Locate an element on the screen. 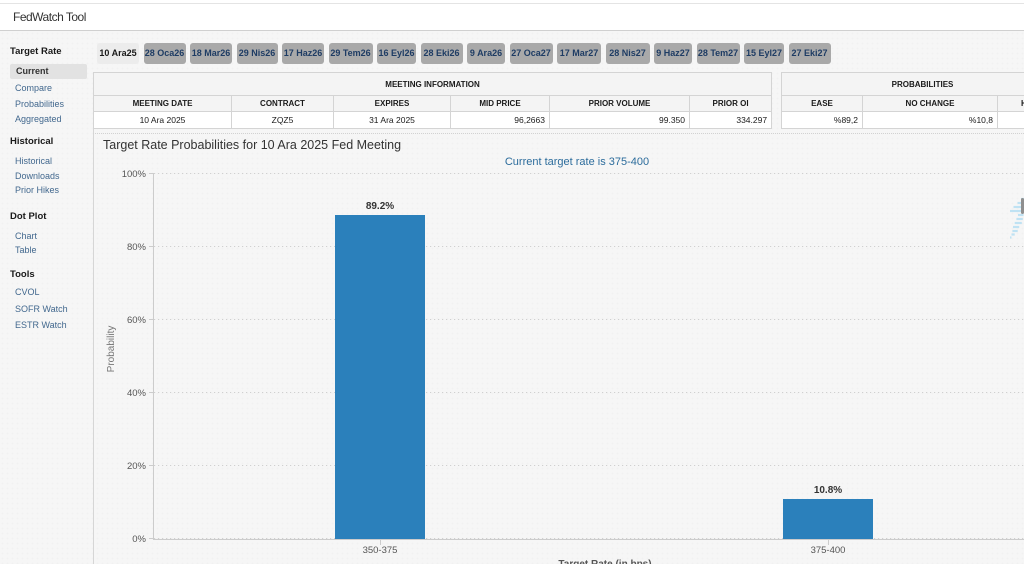 The height and width of the screenshot is (564, 1024). svg-text: 20% is located at coordinates (137, 466).